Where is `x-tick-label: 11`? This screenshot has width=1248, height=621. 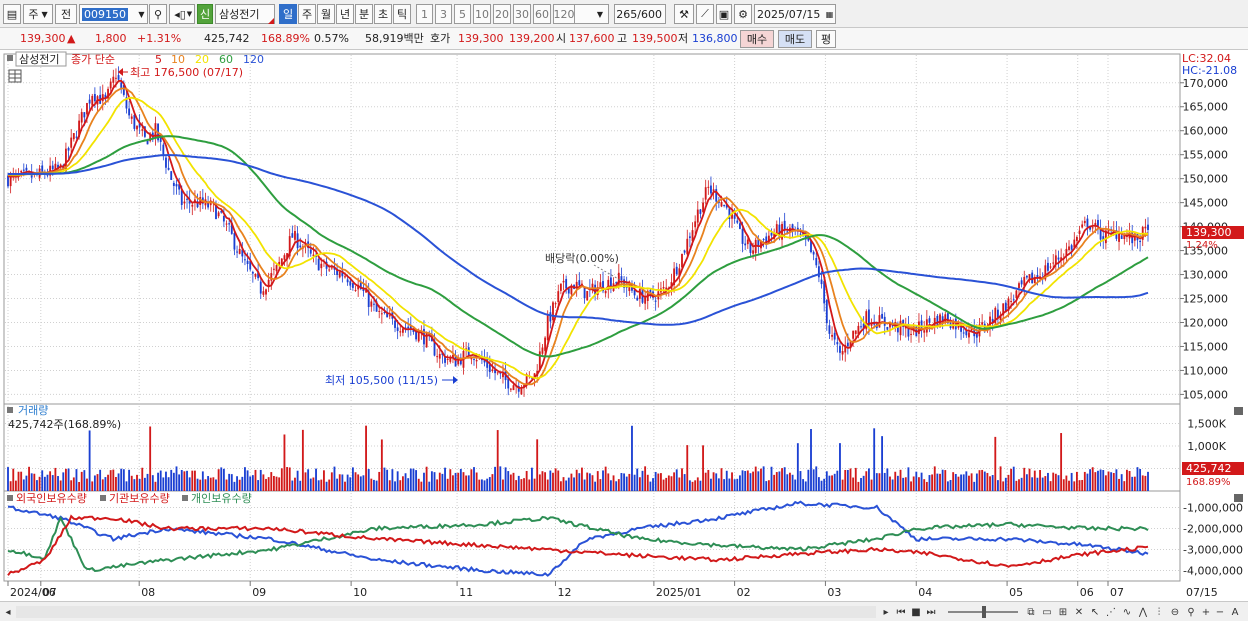 x-tick-label: 11 is located at coordinates (466, 592).